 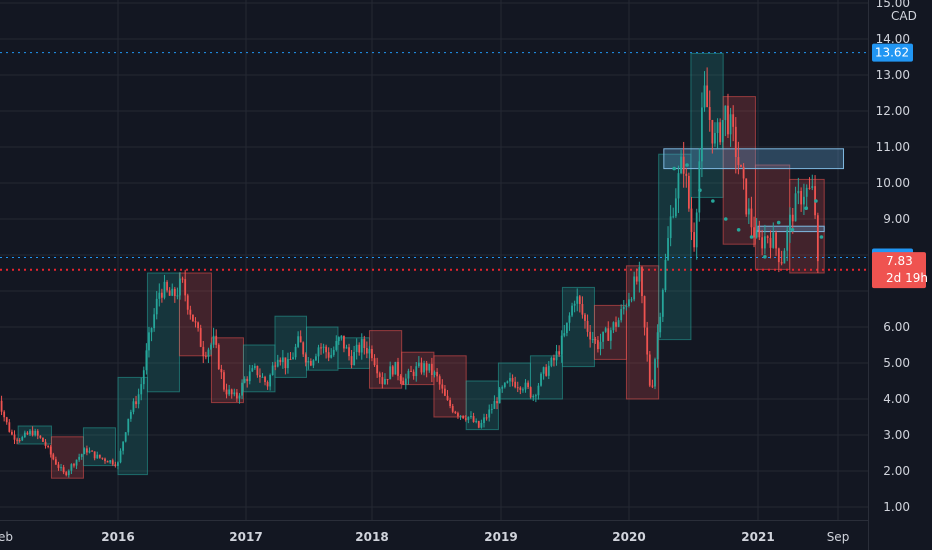 What do you see at coordinates (6, 537) in the screenshot?
I see `x-tick-label: eb` at bounding box center [6, 537].